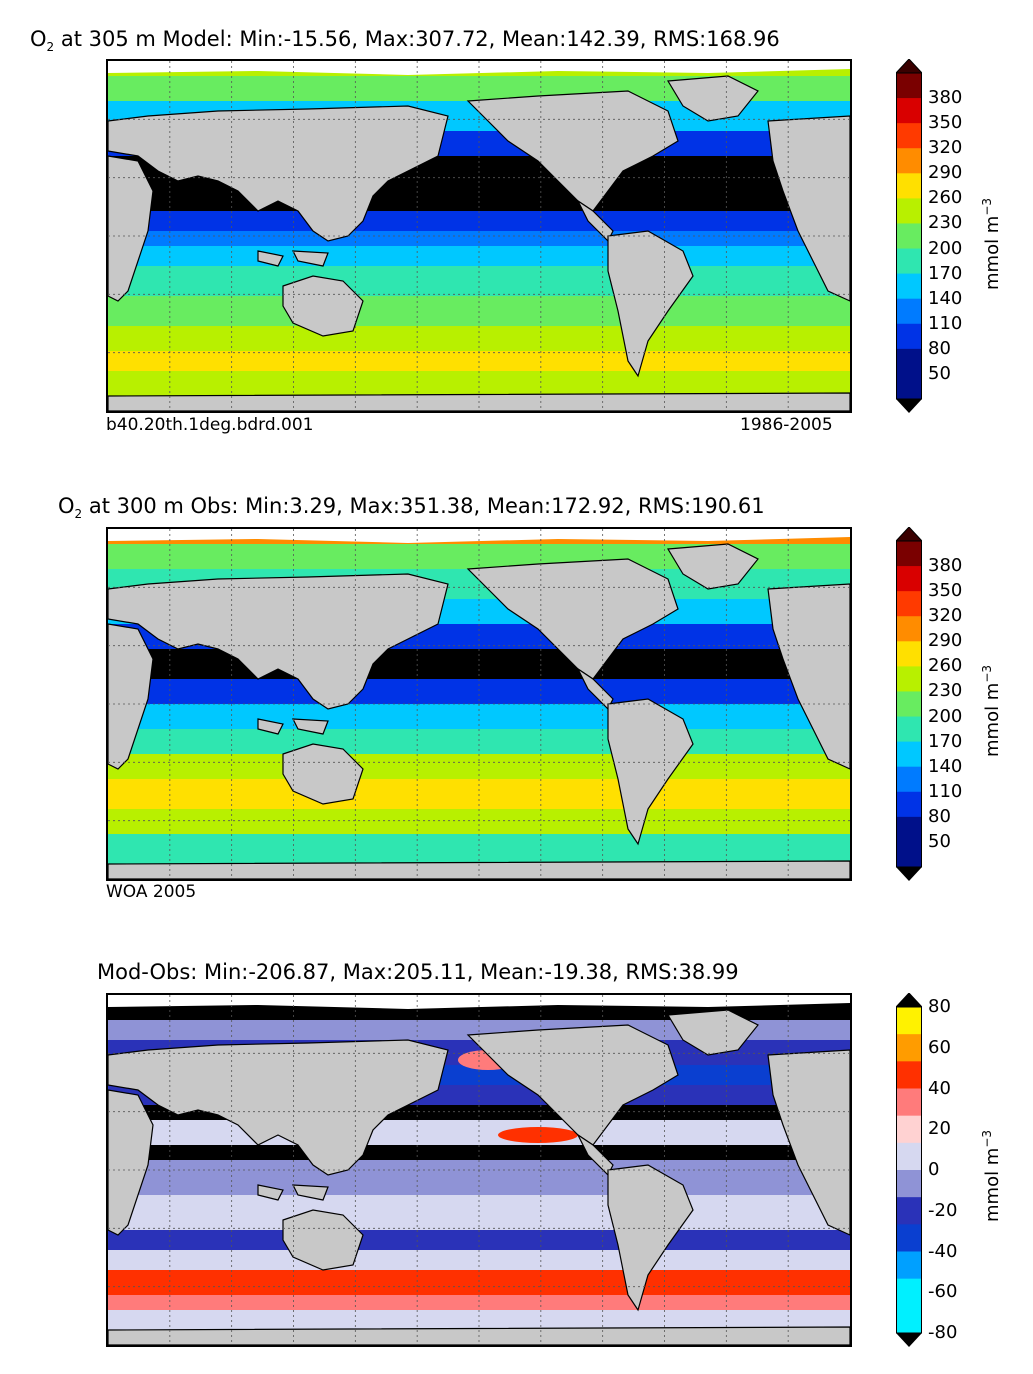 The image size is (1033, 1374). Describe the element at coordinates (943, 1251) in the screenshot. I see `colorbar-tick-label: -40` at that location.